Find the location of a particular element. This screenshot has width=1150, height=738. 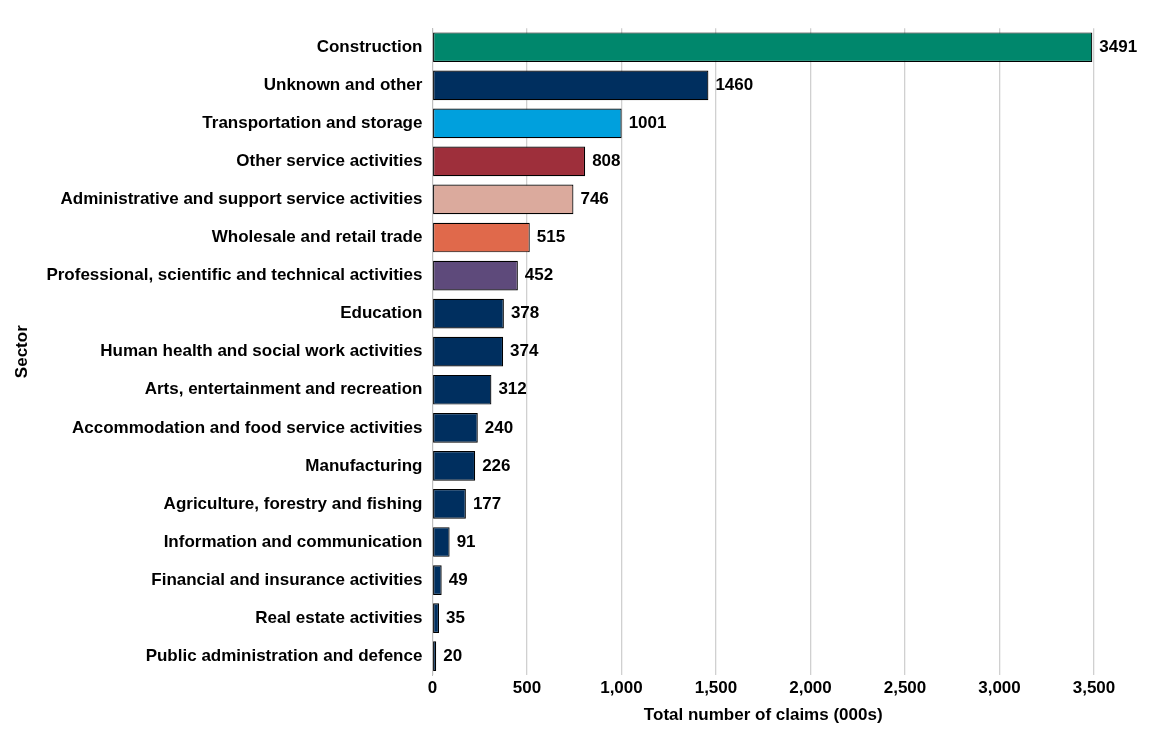

data-label: 49 is located at coordinates (458, 579).